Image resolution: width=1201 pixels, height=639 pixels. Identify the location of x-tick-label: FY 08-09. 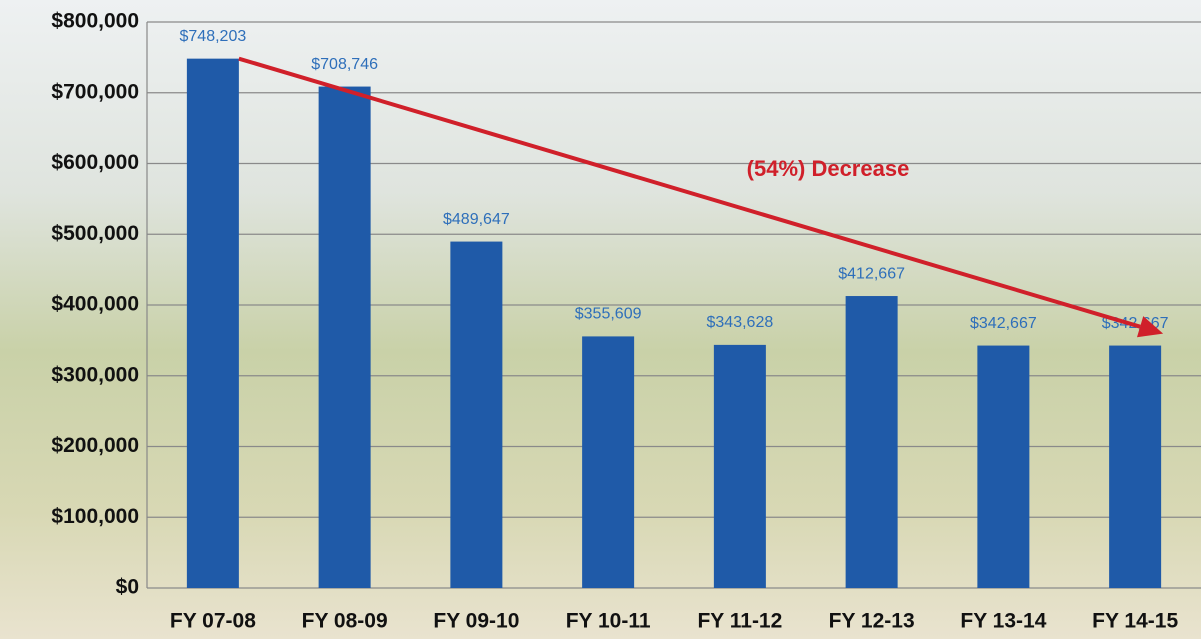
(345, 621).